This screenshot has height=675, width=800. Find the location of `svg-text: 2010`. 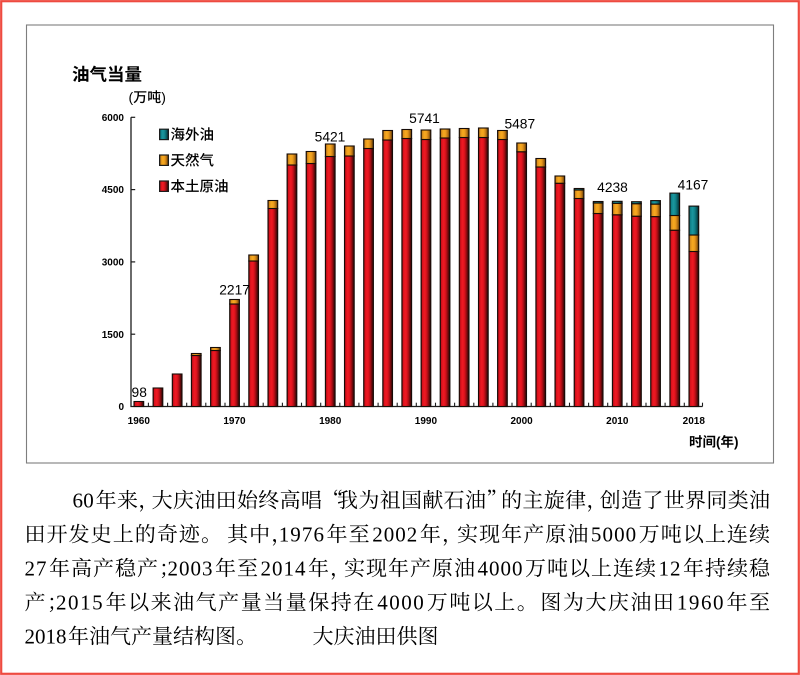

svg-text: 2010 is located at coordinates (617, 421).